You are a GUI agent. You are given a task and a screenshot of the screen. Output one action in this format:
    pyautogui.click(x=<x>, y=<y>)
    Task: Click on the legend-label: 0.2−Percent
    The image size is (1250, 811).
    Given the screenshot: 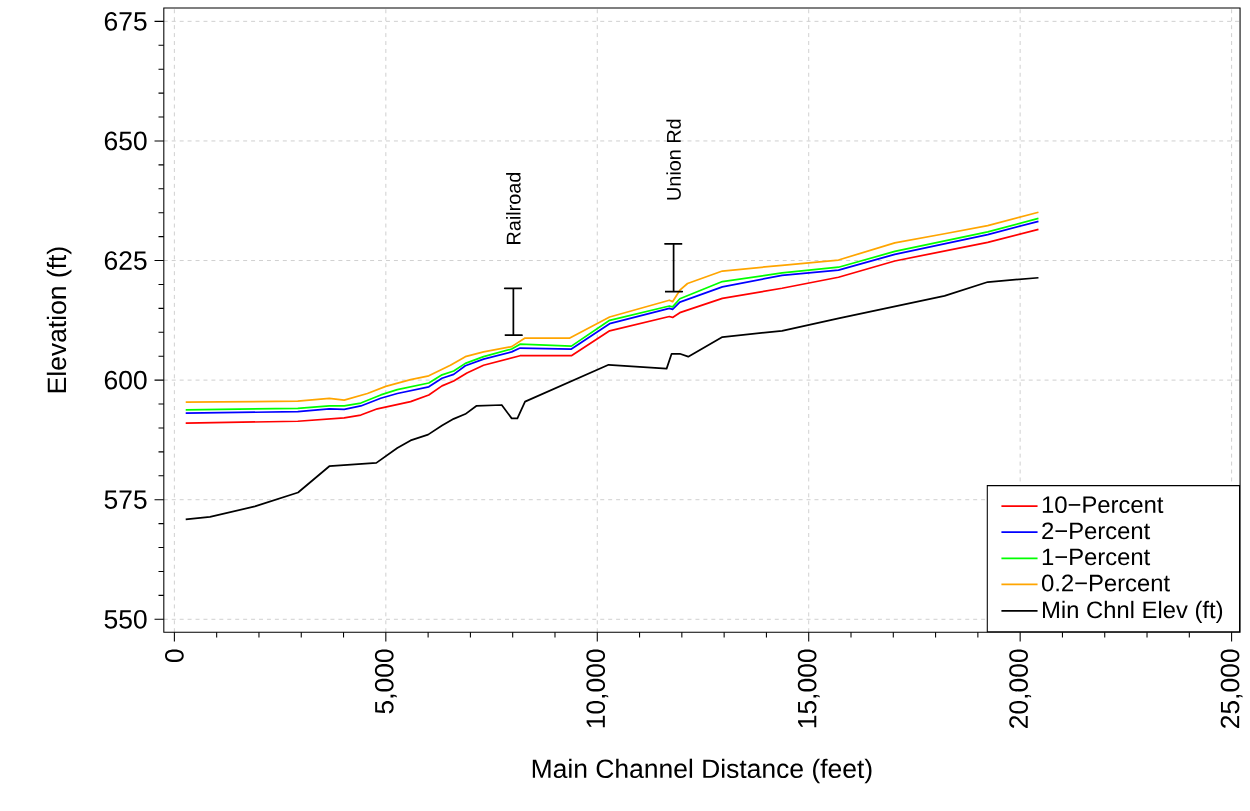 What is the action you would take?
    pyautogui.click(x=1105, y=583)
    